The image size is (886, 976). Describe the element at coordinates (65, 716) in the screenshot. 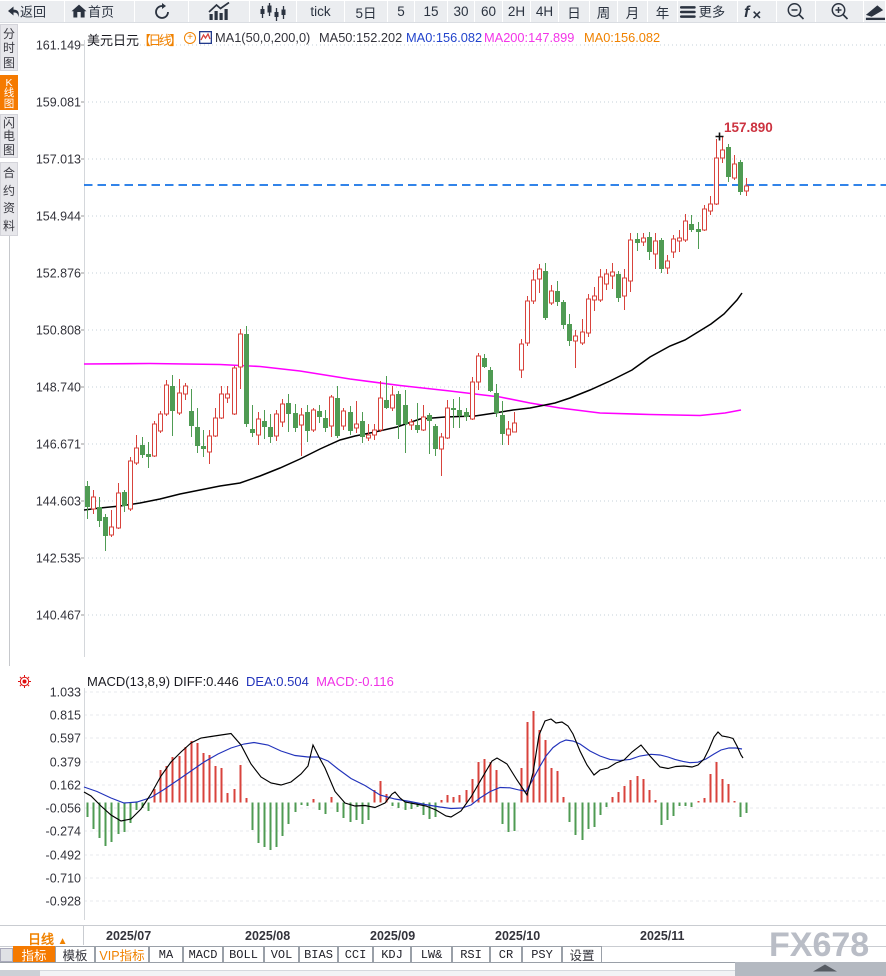

I see `svg-text: 0.815` at that location.